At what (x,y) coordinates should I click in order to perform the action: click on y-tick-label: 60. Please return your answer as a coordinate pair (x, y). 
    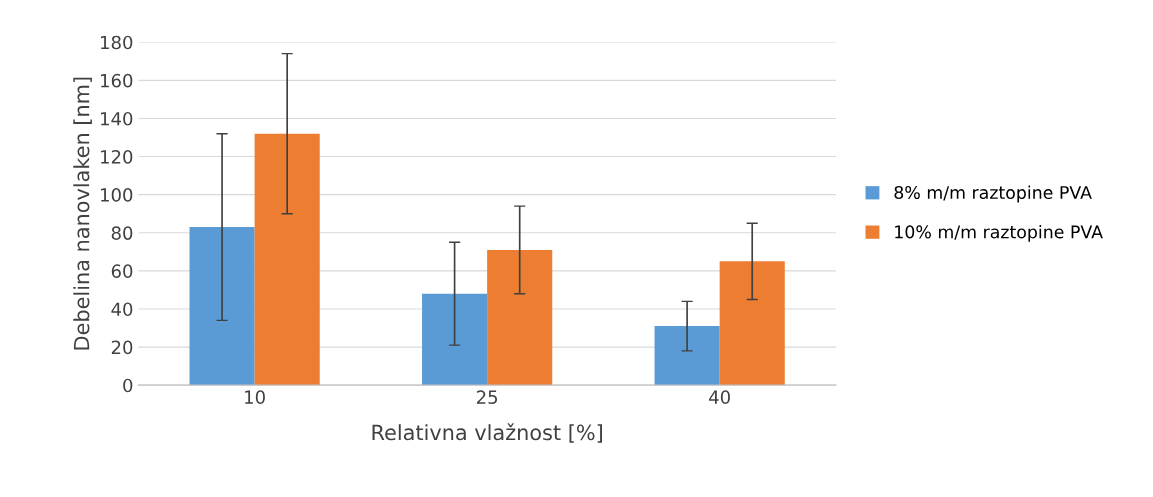
    Looking at the image, I should click on (122, 271).